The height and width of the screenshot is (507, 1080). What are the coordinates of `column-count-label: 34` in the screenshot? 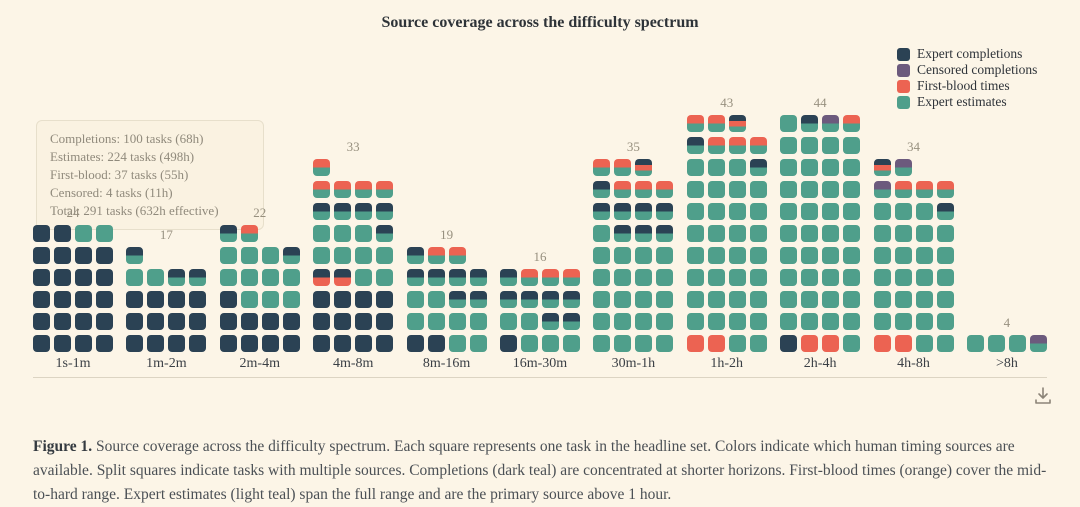 It's located at (914, 146).